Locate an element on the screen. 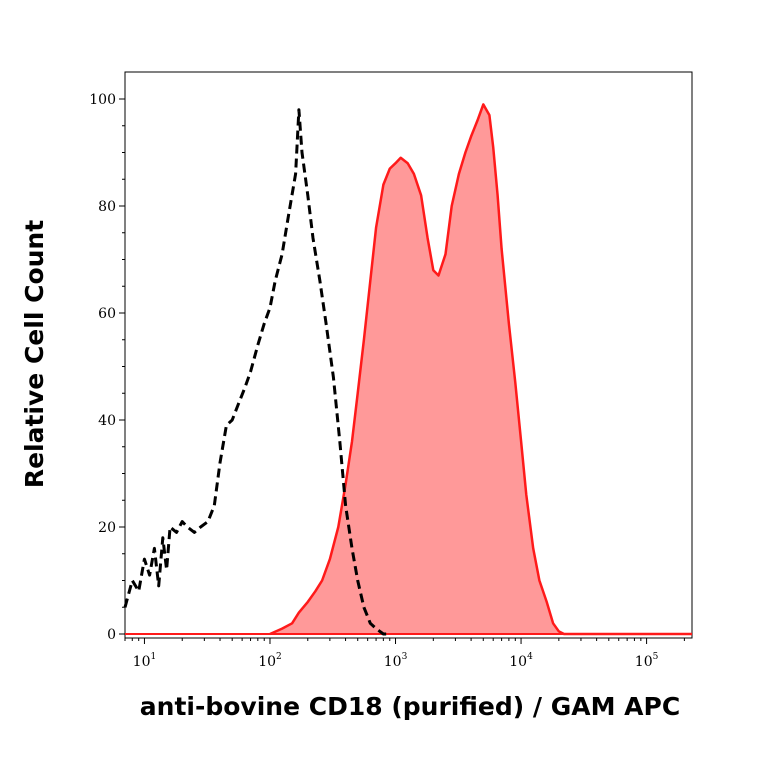  y-tick-label: 0 is located at coordinates (111, 635).